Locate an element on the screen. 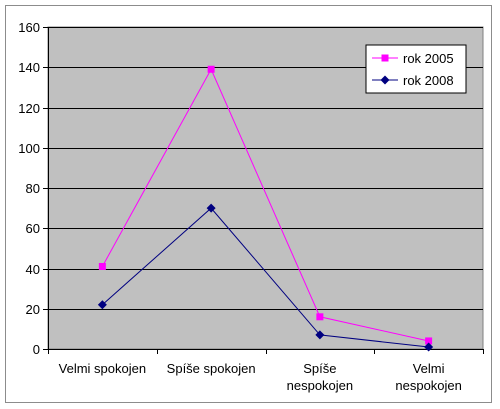  legend-label: rok 2005 is located at coordinates (428, 58).